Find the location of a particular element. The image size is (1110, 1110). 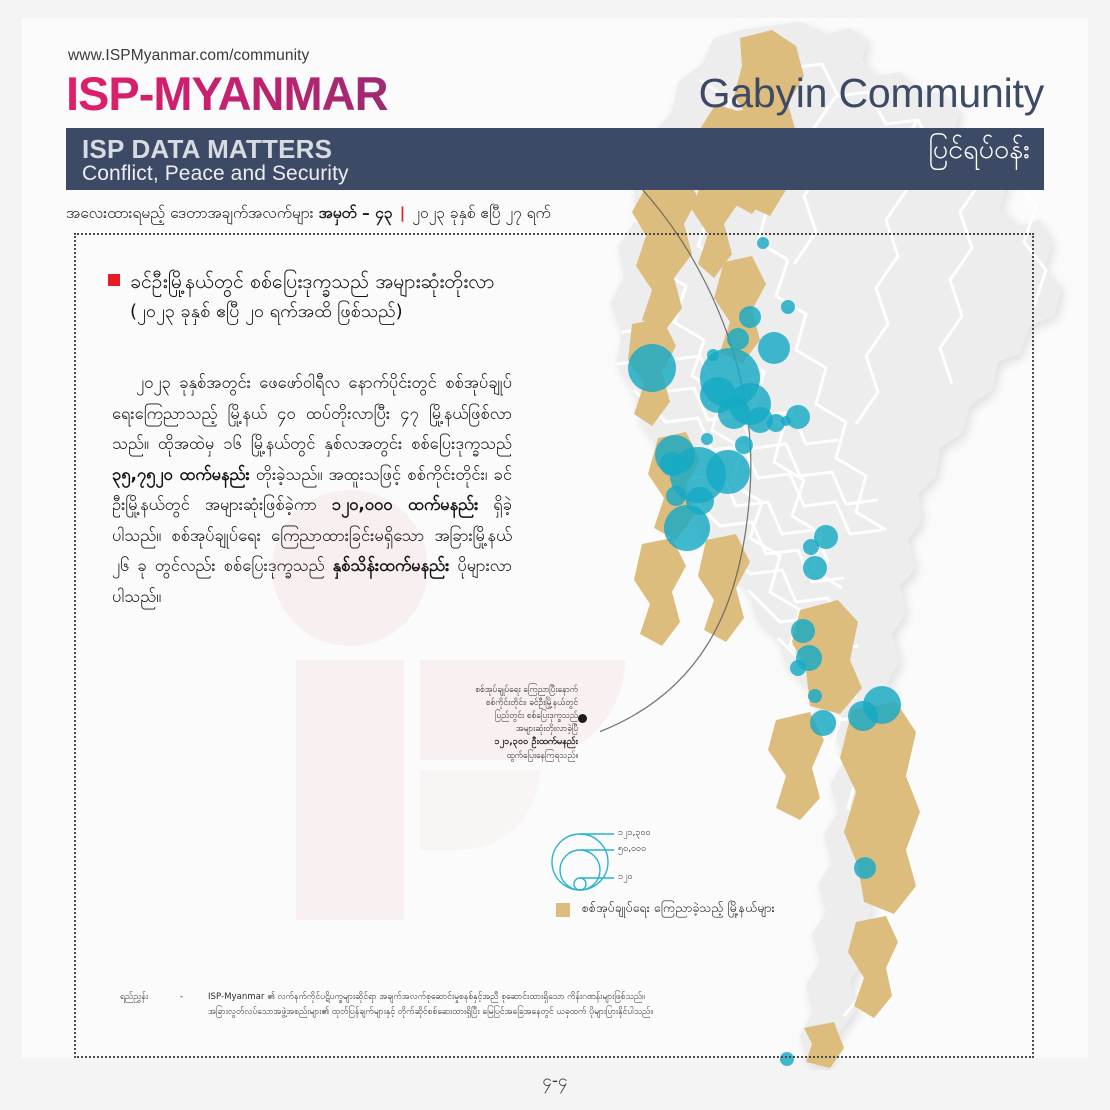

legend-size-label-small: ၁၂၀ is located at coordinates (625, 877).